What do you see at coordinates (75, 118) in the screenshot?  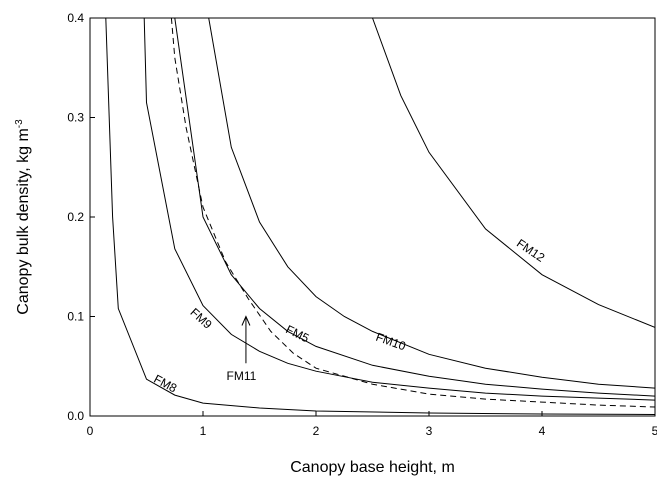 I see `y-tick-label: 0.3` at bounding box center [75, 118].